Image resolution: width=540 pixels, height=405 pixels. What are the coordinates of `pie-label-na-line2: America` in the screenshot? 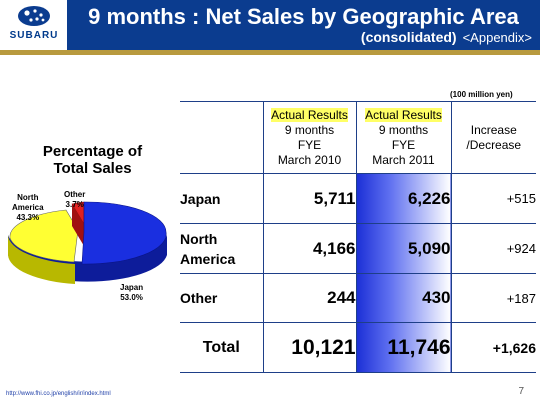 It's located at (28, 207).